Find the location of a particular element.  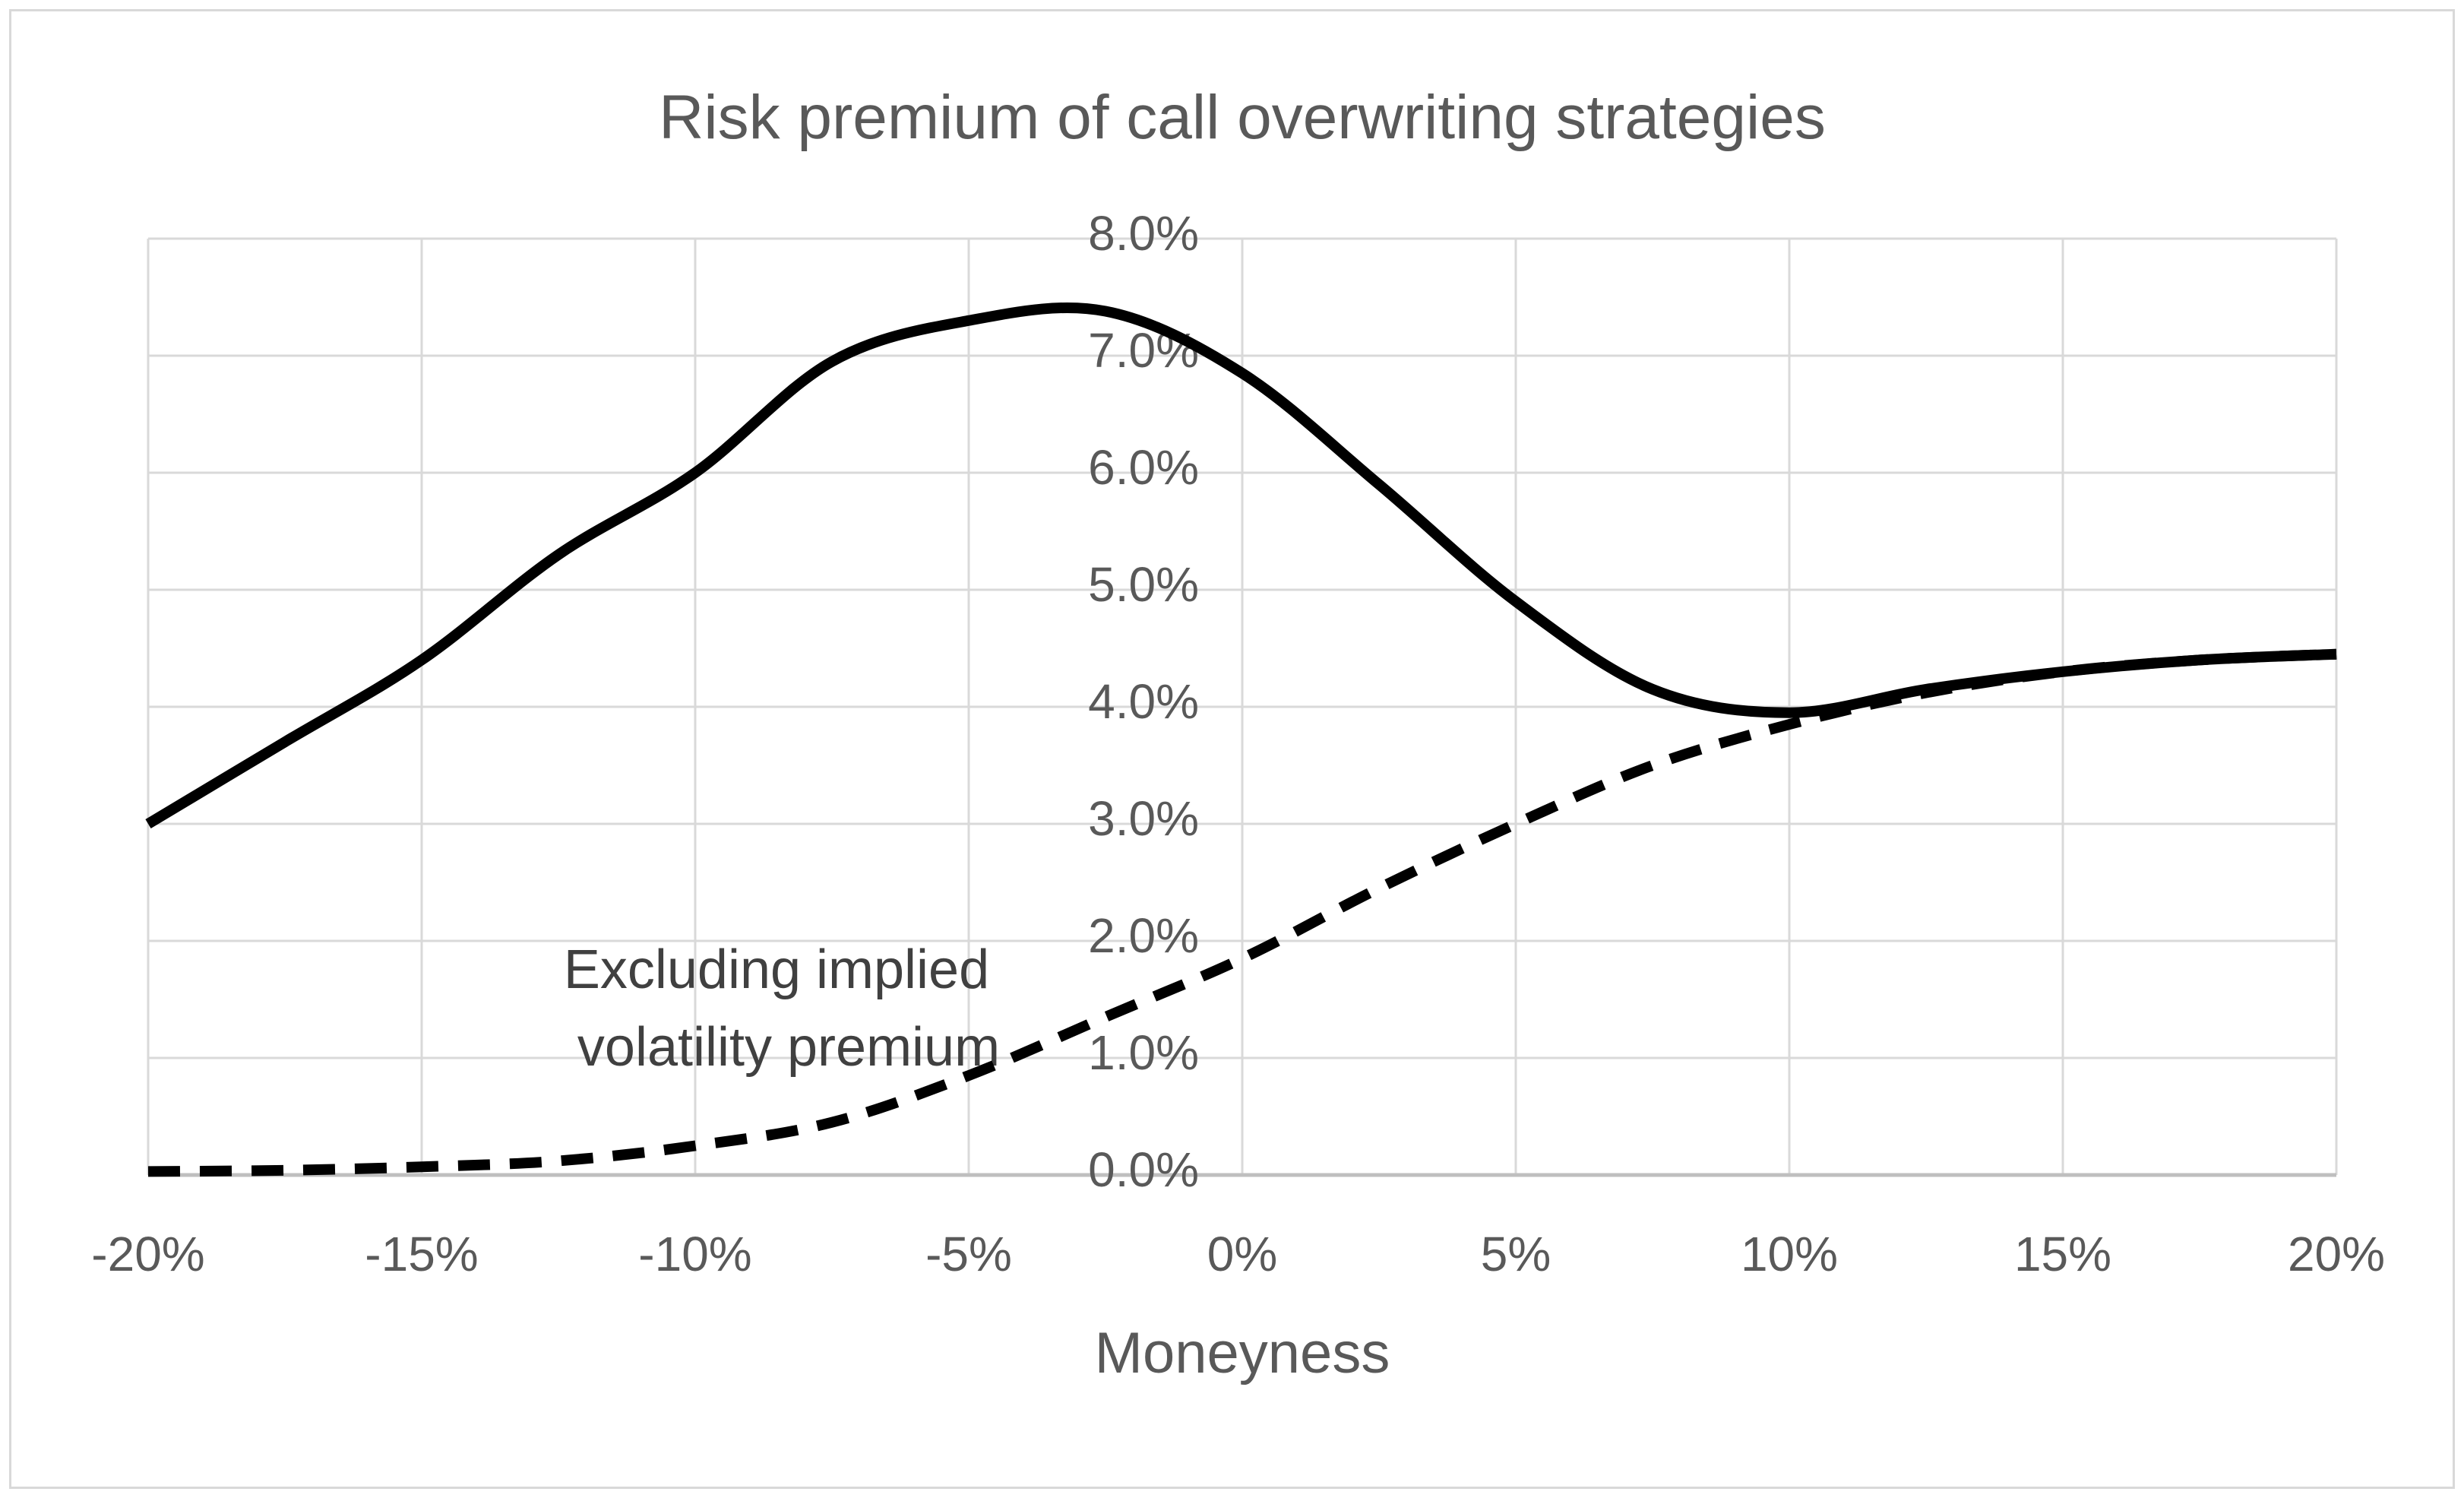

series-annotation-line1: Excluding implied is located at coordinates (776, 969).